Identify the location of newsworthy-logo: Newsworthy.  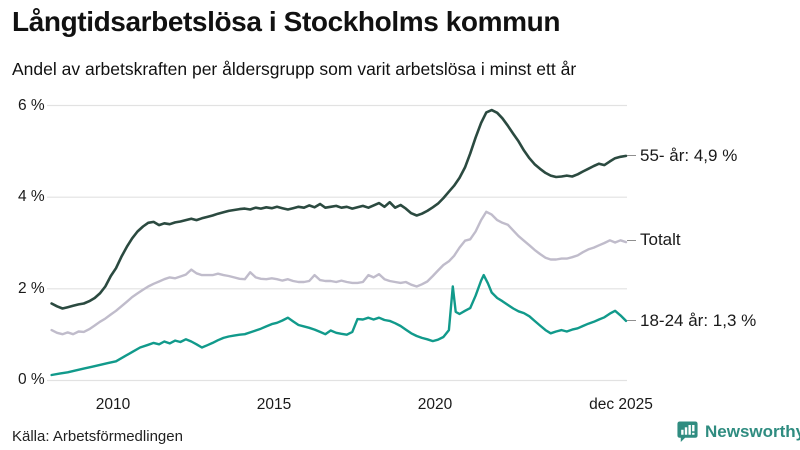
(738, 431).